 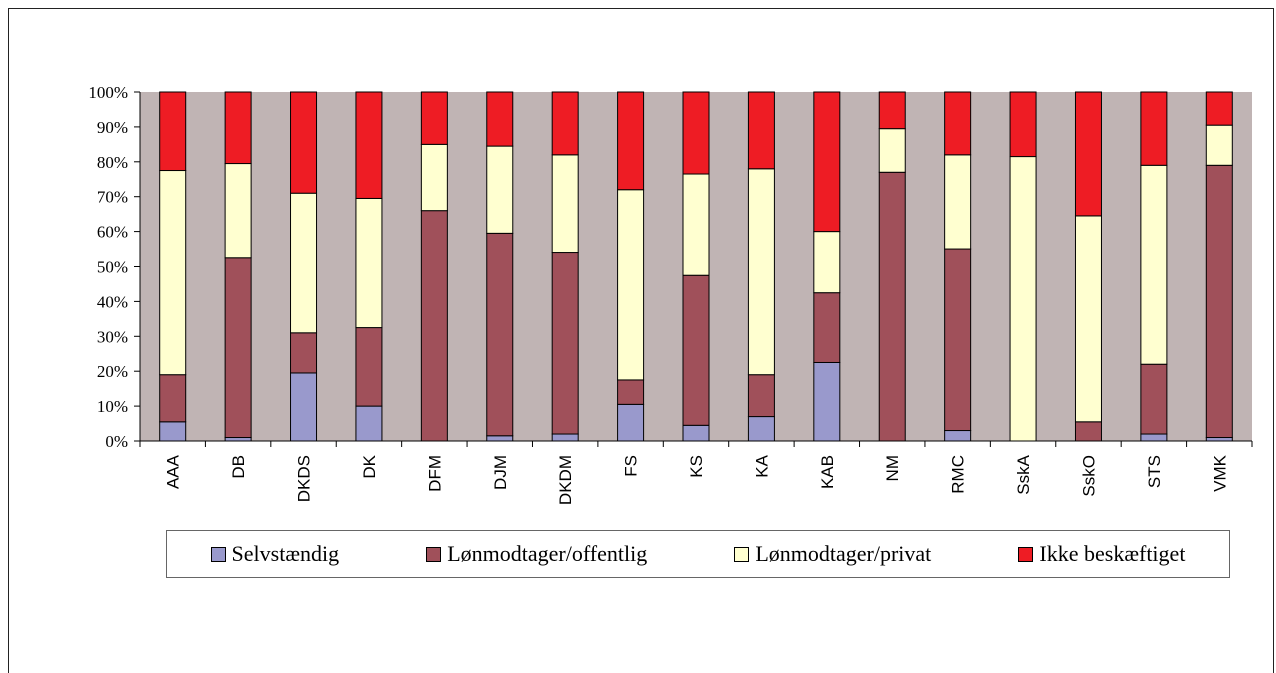 What do you see at coordinates (108, 92) in the screenshot?
I see `y-tick-label: 100%` at bounding box center [108, 92].